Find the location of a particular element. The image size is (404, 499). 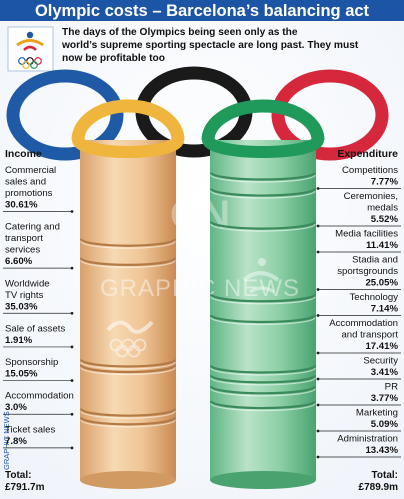

income-total-value: £791.7m is located at coordinates (25, 487).